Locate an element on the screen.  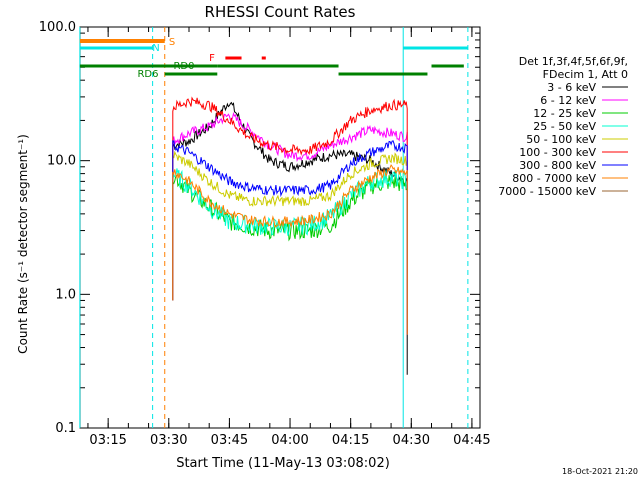
y-tick-label: 0.1 is located at coordinates (65, 428).